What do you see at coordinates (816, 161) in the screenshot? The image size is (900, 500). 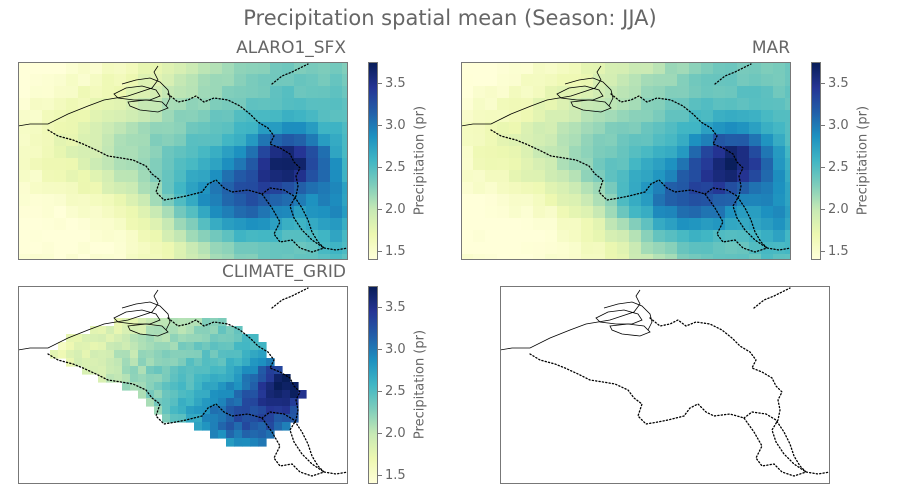 I see `colorbar-gradient` at bounding box center [816, 161].